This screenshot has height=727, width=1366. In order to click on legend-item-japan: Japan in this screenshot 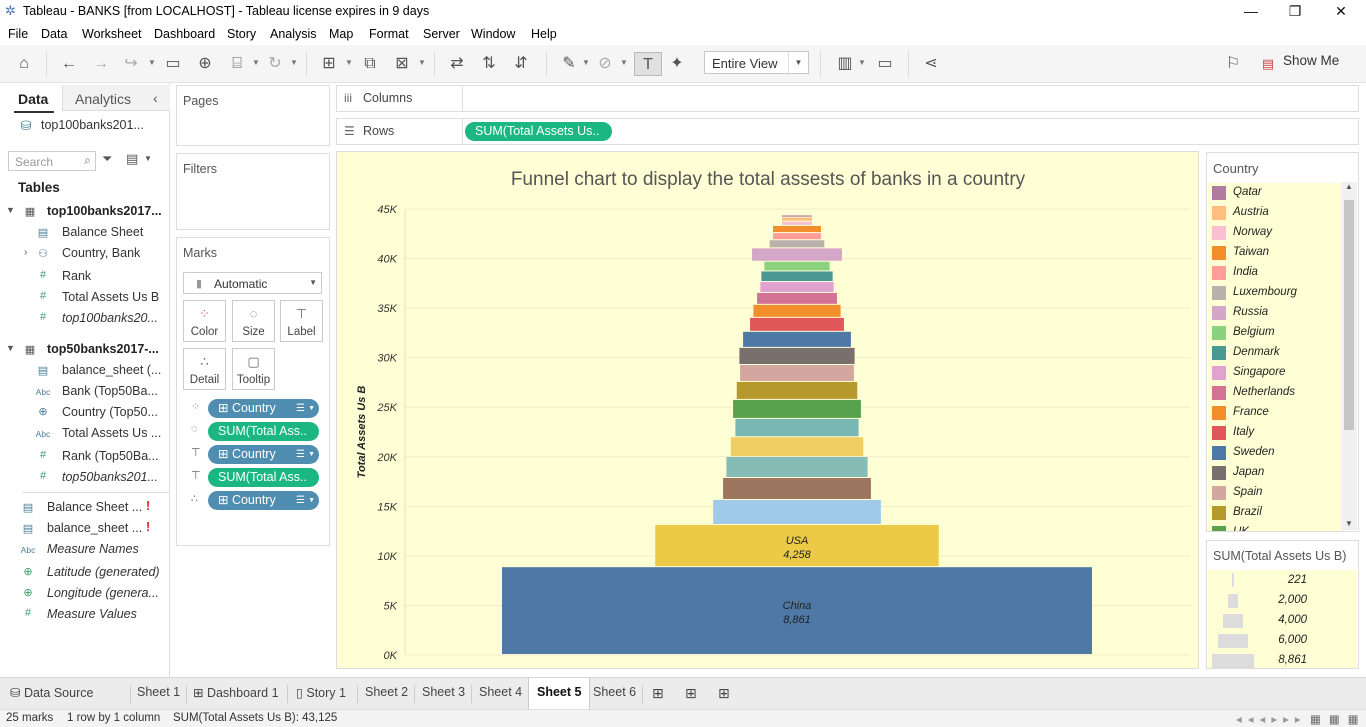, I will do `click(1276, 473)`.